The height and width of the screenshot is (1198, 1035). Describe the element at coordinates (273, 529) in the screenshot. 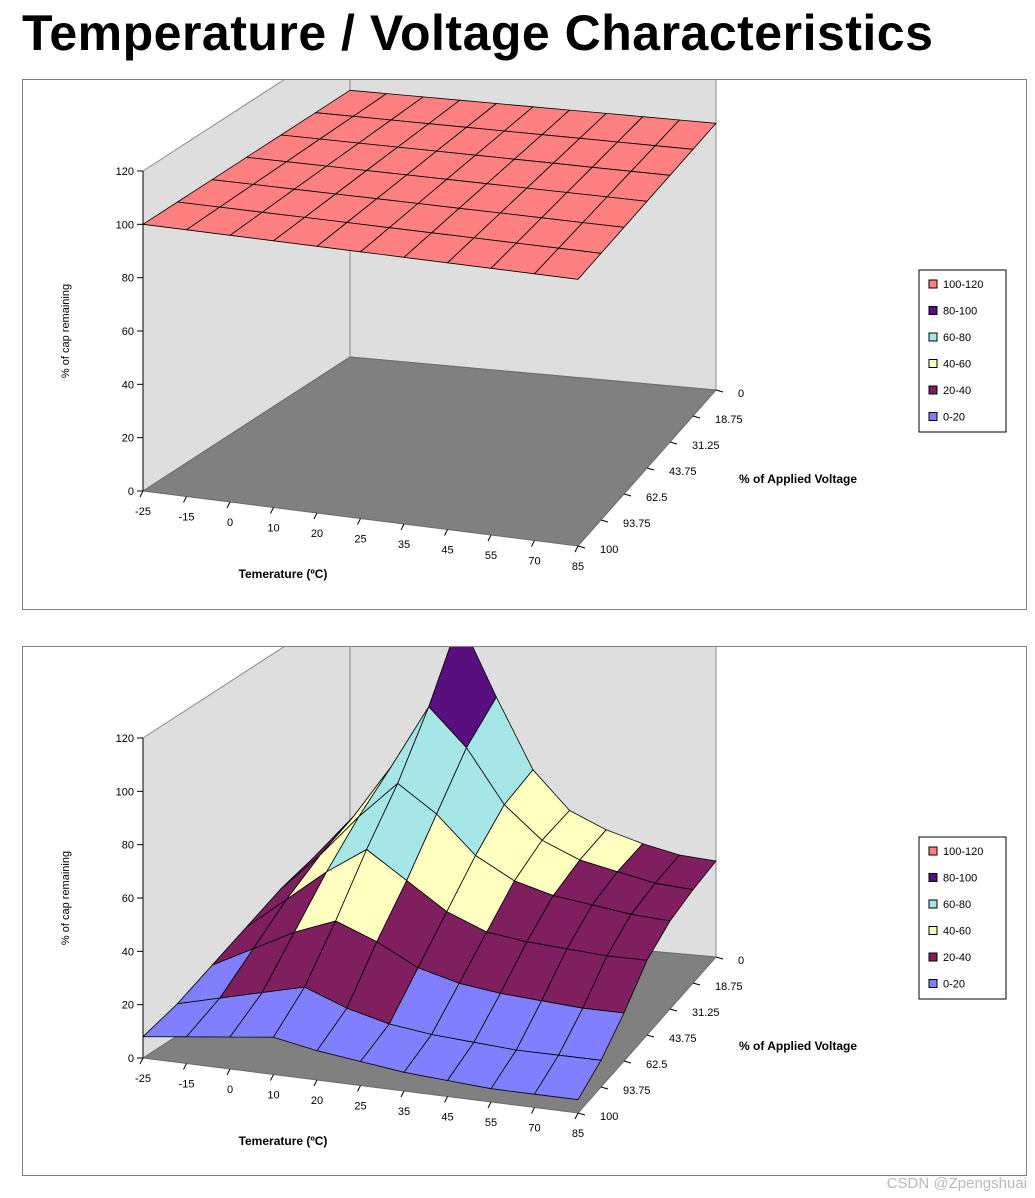

I see `x-tick-label: 10` at that location.